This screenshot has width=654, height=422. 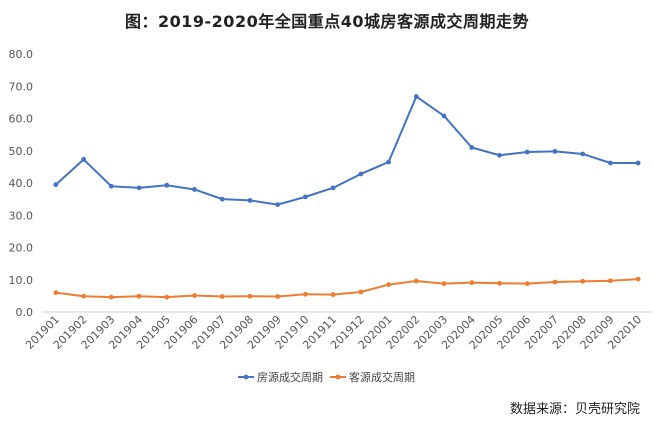 What do you see at coordinates (382, 377) in the screenshot?
I see `legend-label: 客源成交周期` at bounding box center [382, 377].